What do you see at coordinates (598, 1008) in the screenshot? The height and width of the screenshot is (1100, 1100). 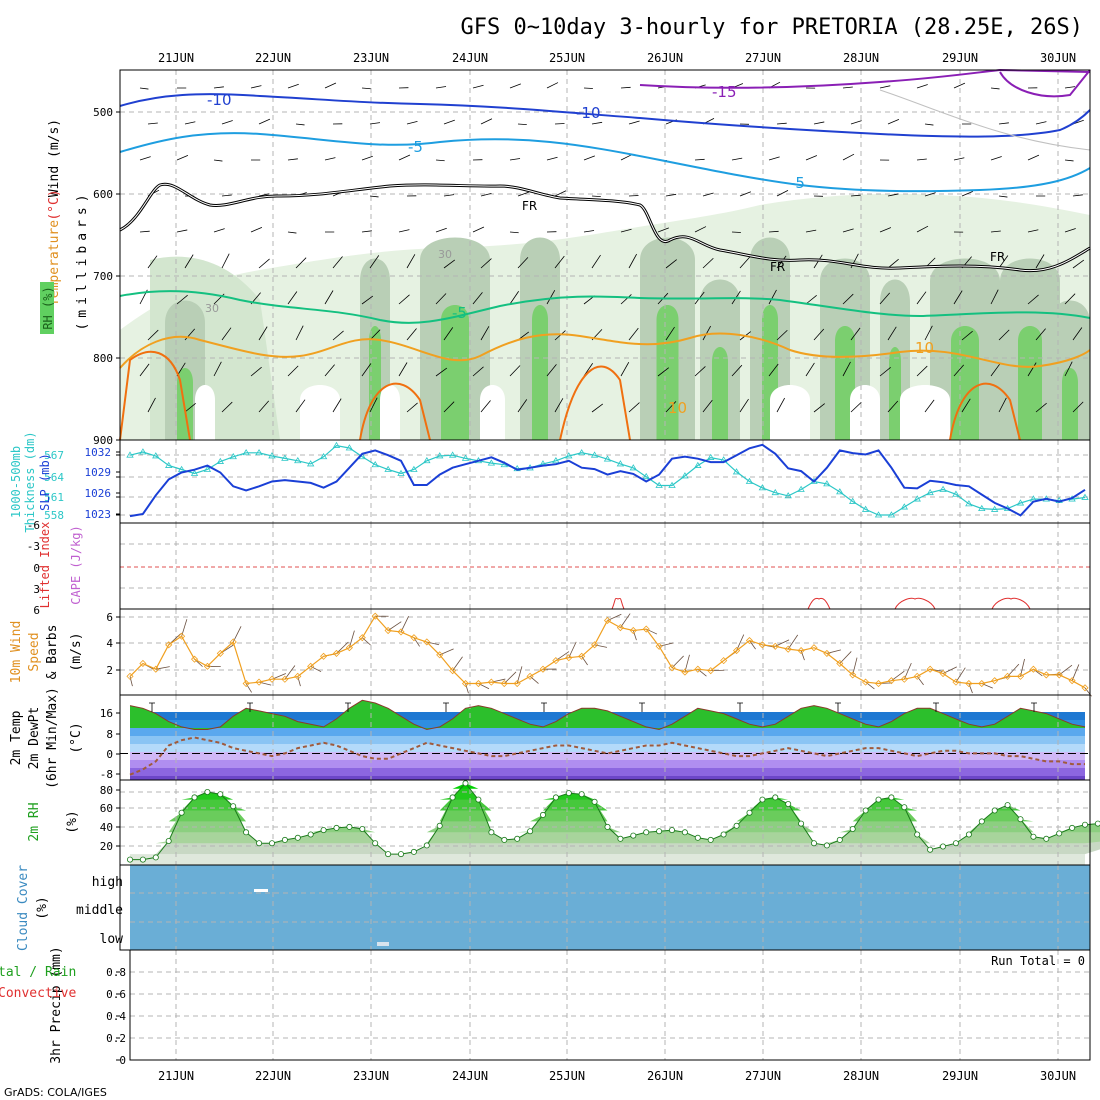 I see `precip-panel: Run Total = 0 0.80.60.40.20` at bounding box center [598, 1008].